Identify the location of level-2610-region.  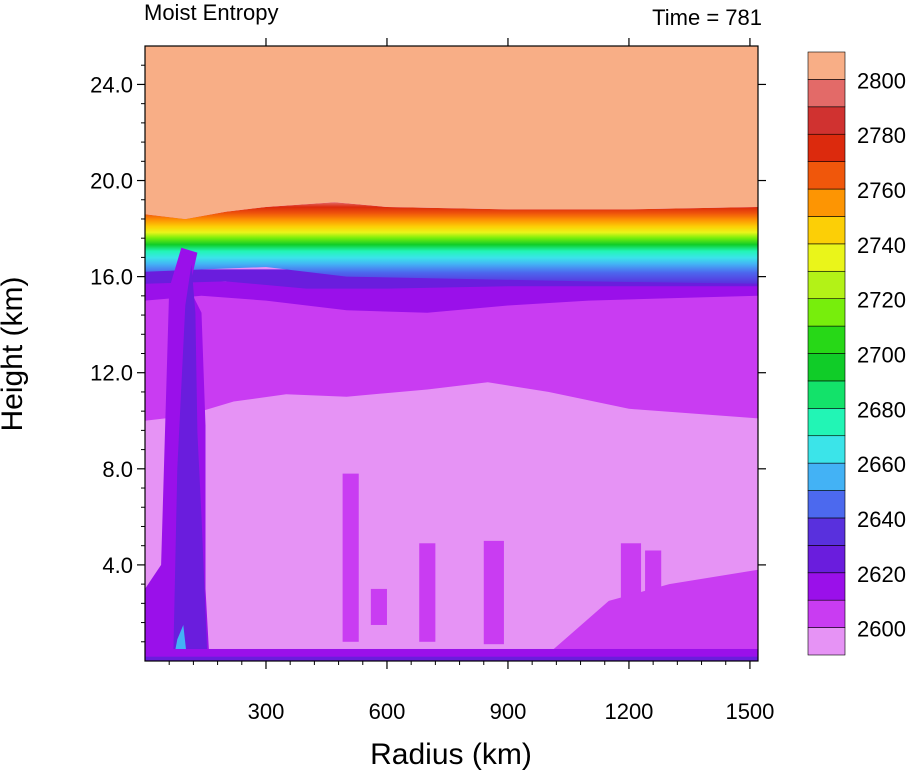
(451, 357).